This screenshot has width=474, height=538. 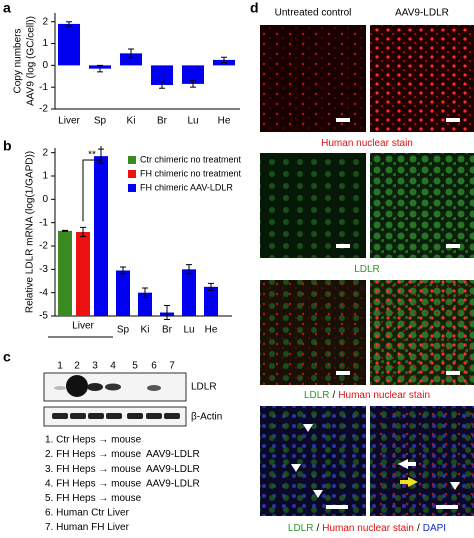 I want to click on blot-legend-item: 2. FH Heps → mouse, so click(x=93, y=454).